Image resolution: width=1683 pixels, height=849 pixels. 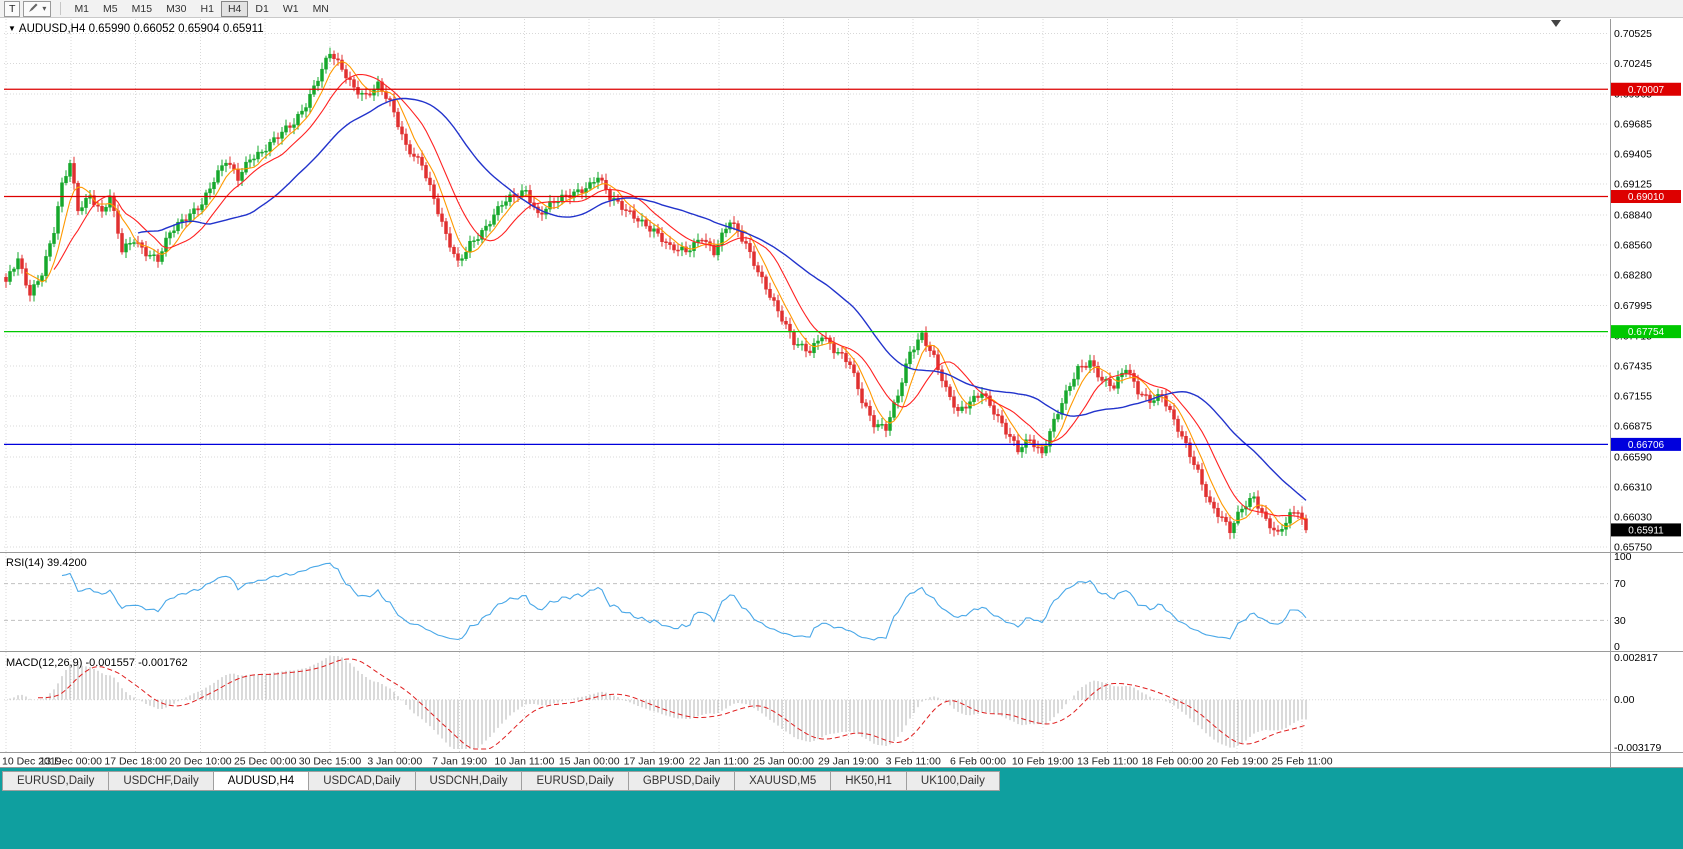 I want to click on timeframe-button-d1: D1, so click(x=262, y=8).